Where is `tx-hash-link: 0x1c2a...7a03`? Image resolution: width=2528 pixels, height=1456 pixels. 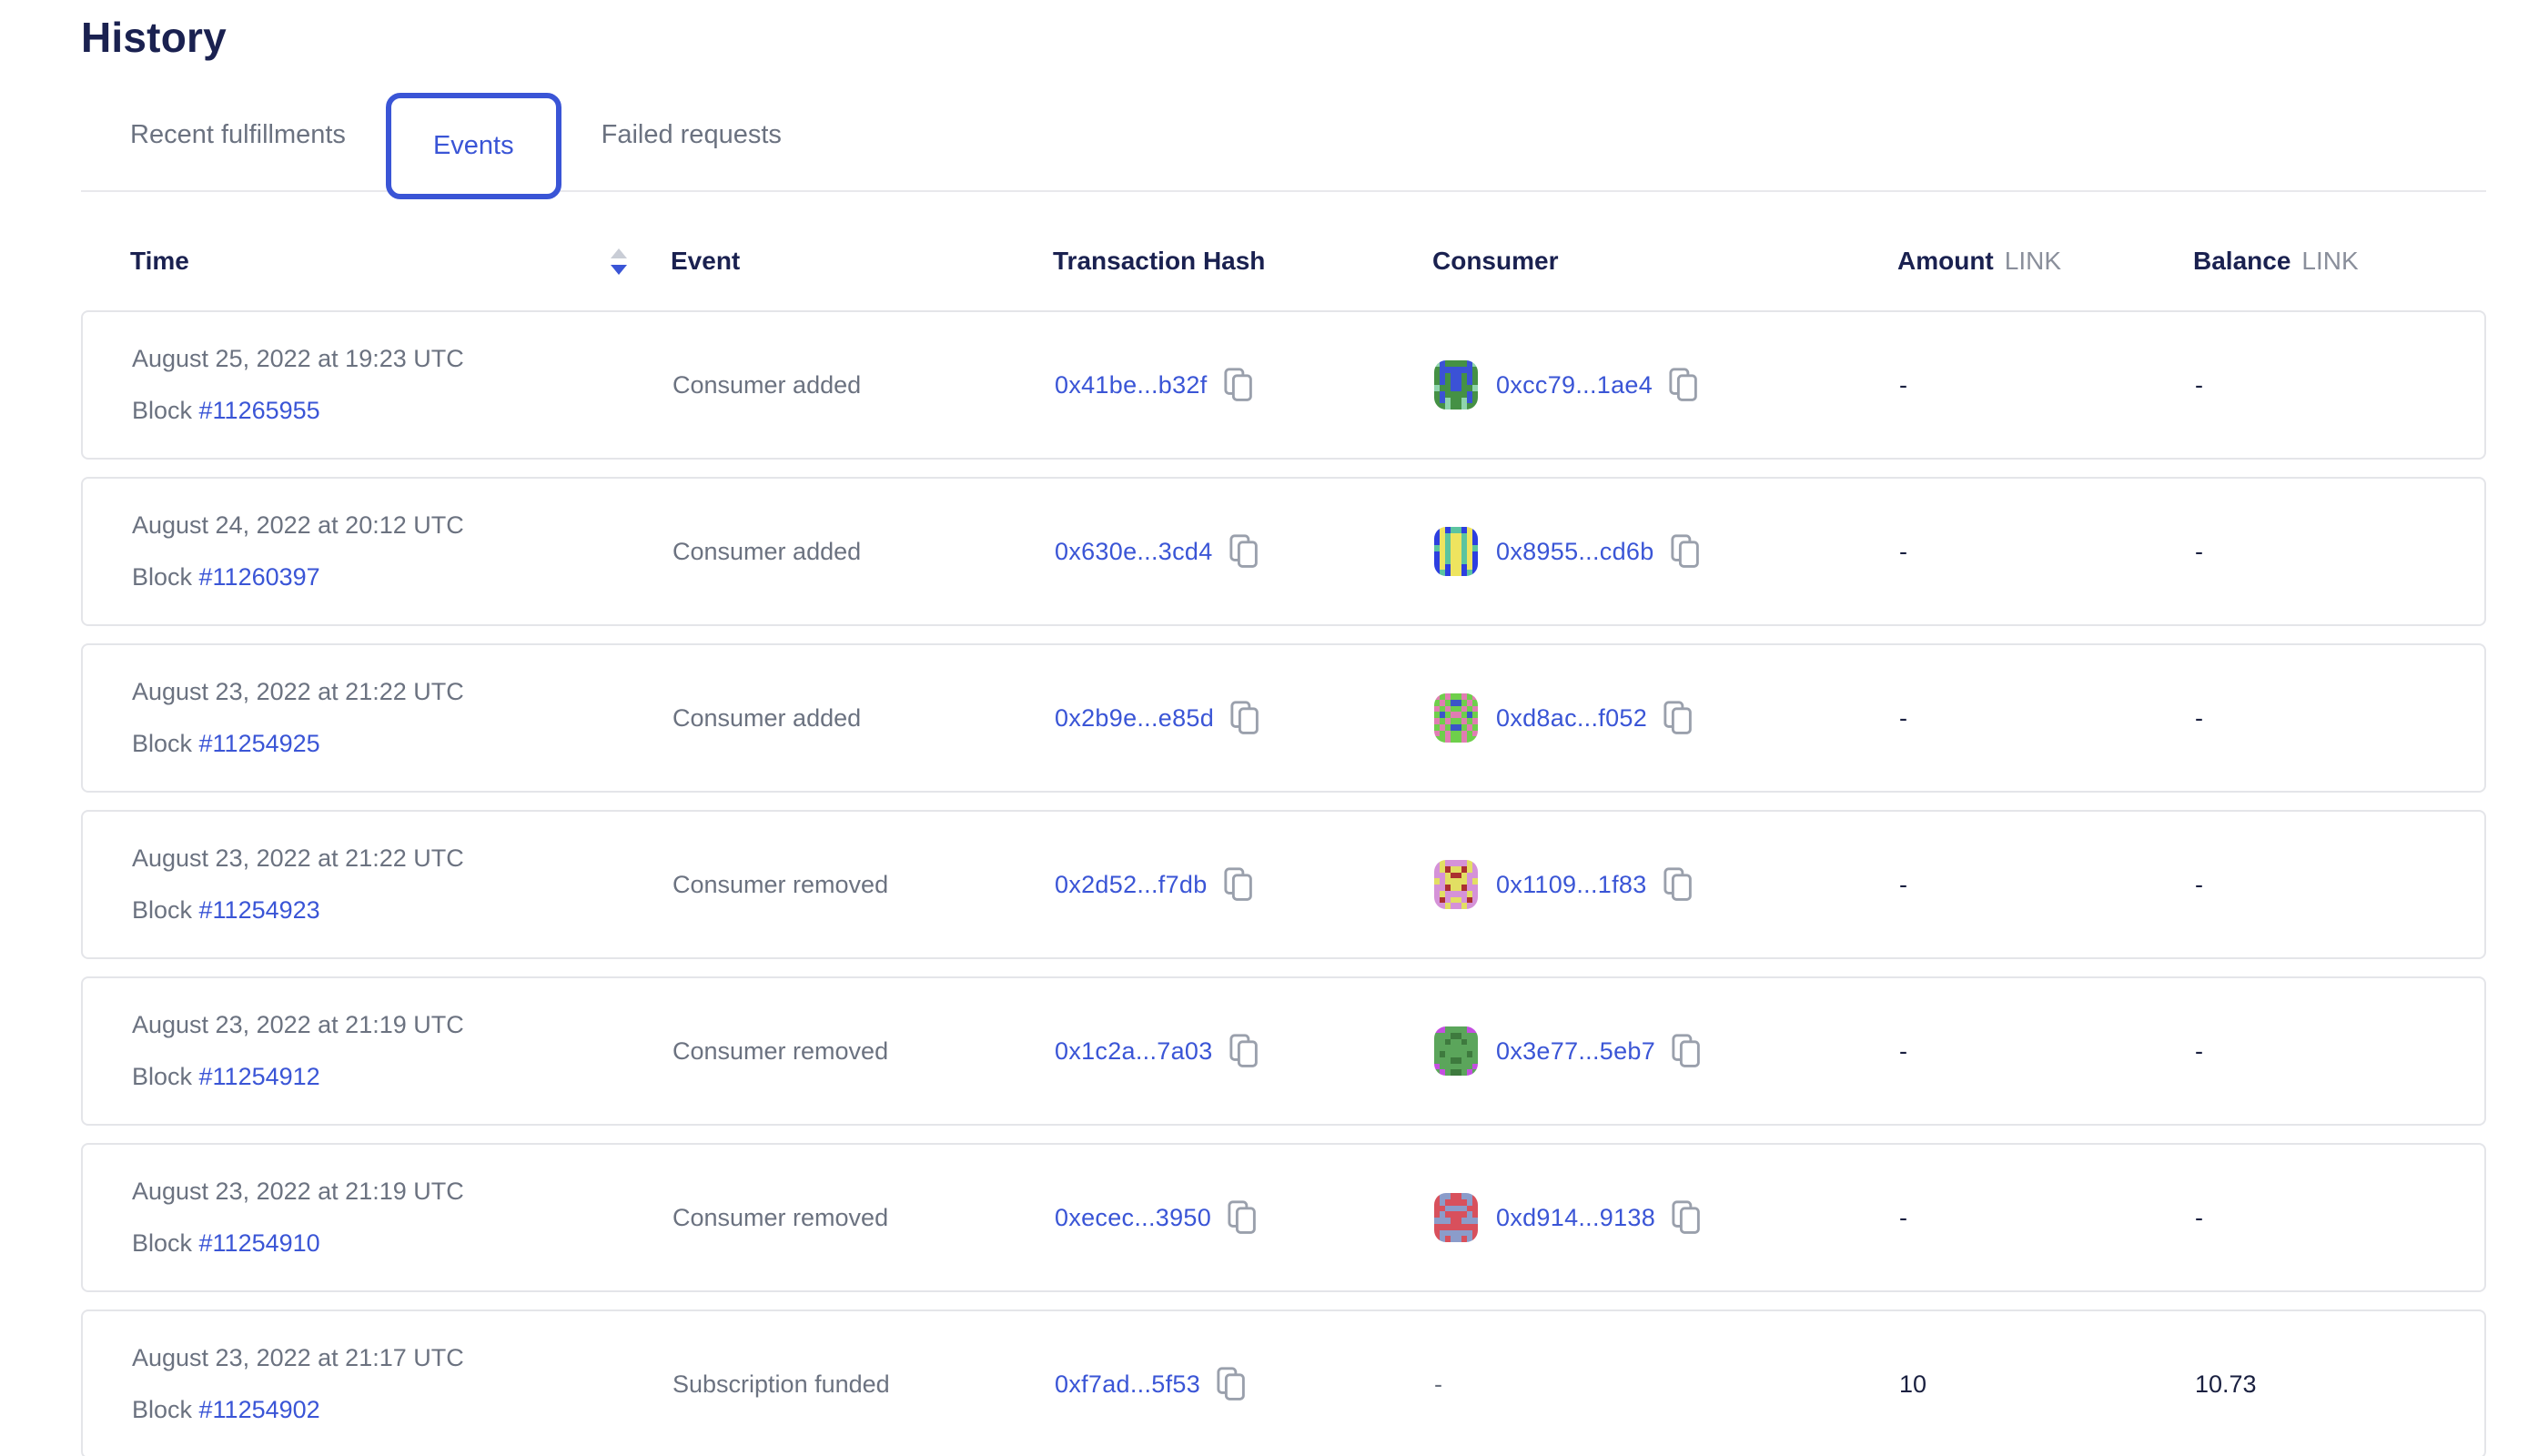
tx-hash-link: 0x1c2a...7a03 is located at coordinates (1134, 1051).